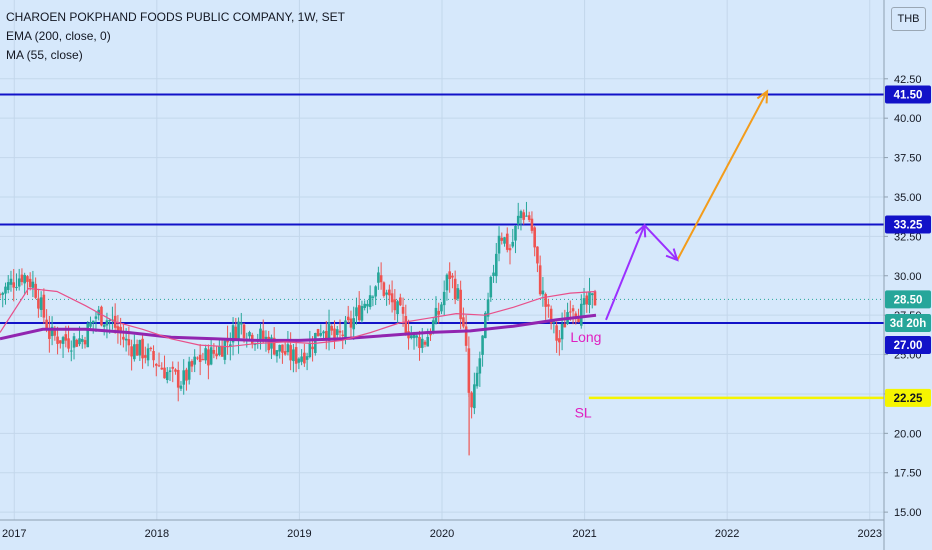 The height and width of the screenshot is (550, 932). I want to click on price-tick-label: 20.00, so click(908, 434).